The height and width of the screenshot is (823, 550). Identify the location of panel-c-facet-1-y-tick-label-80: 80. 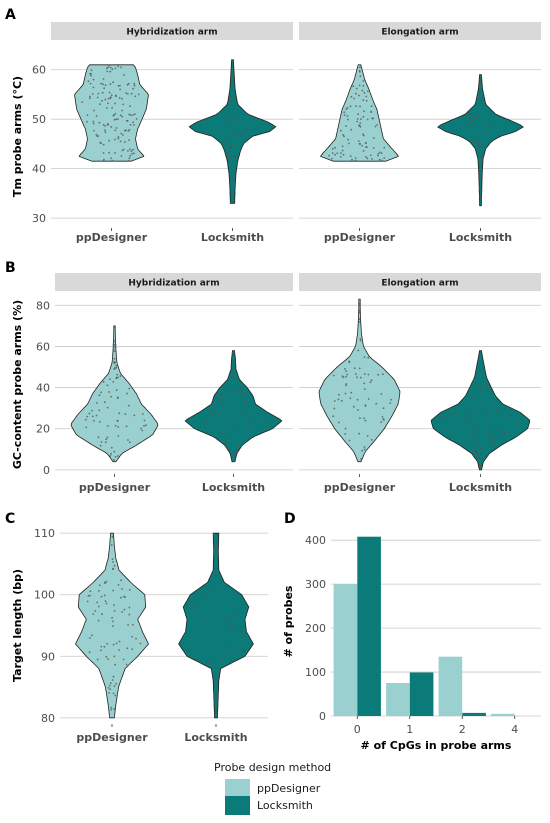
(48, 718).